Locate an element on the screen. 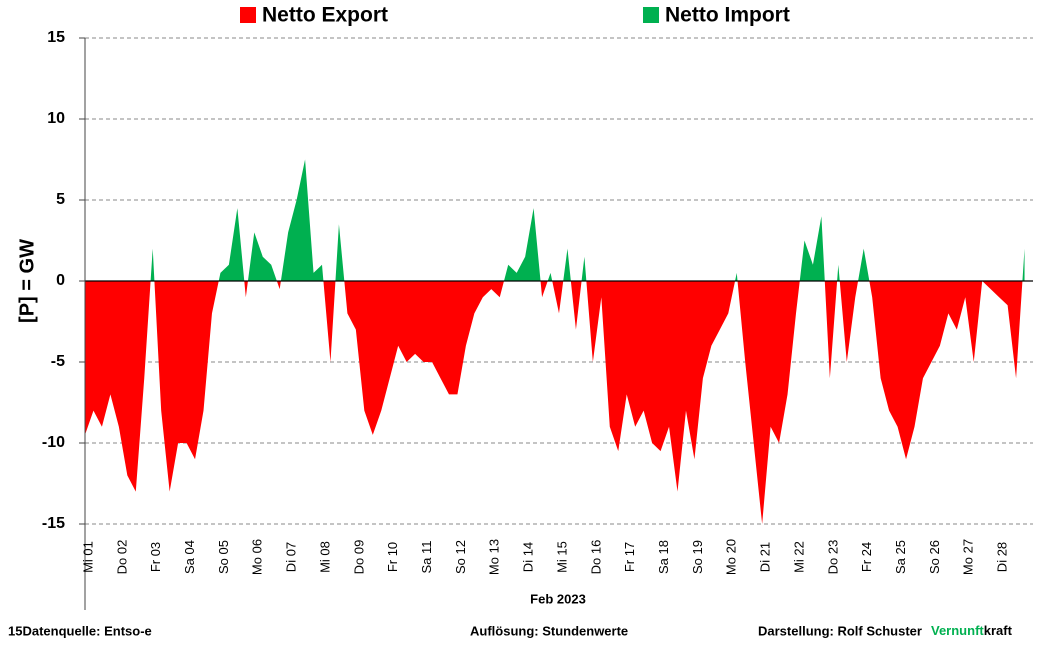 The width and height of the screenshot is (1041, 646). x-tick-label: Di 28 is located at coordinates (1002, 557).